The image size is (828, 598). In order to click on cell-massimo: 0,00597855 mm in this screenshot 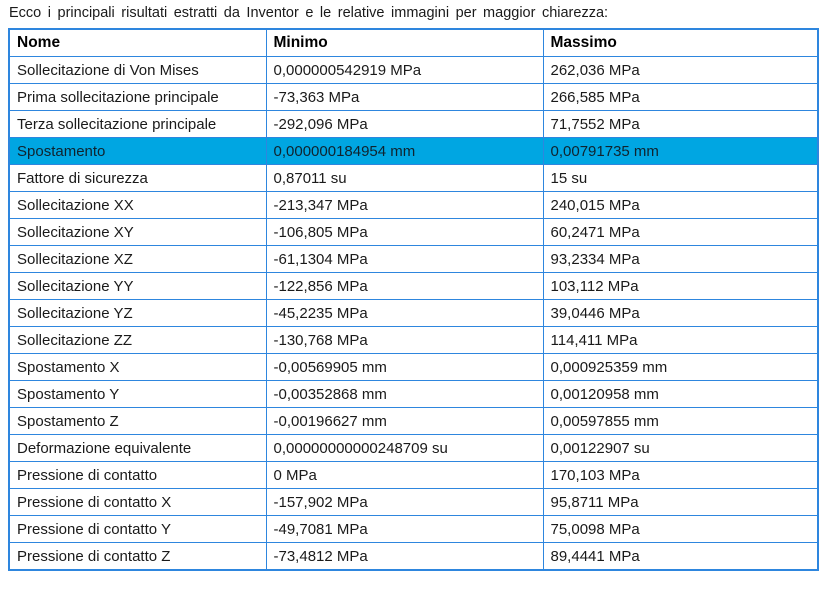, I will do `click(680, 421)`.